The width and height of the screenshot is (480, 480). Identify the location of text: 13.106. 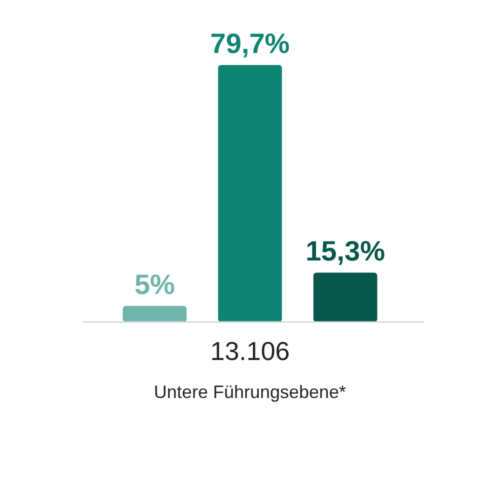
(250, 351).